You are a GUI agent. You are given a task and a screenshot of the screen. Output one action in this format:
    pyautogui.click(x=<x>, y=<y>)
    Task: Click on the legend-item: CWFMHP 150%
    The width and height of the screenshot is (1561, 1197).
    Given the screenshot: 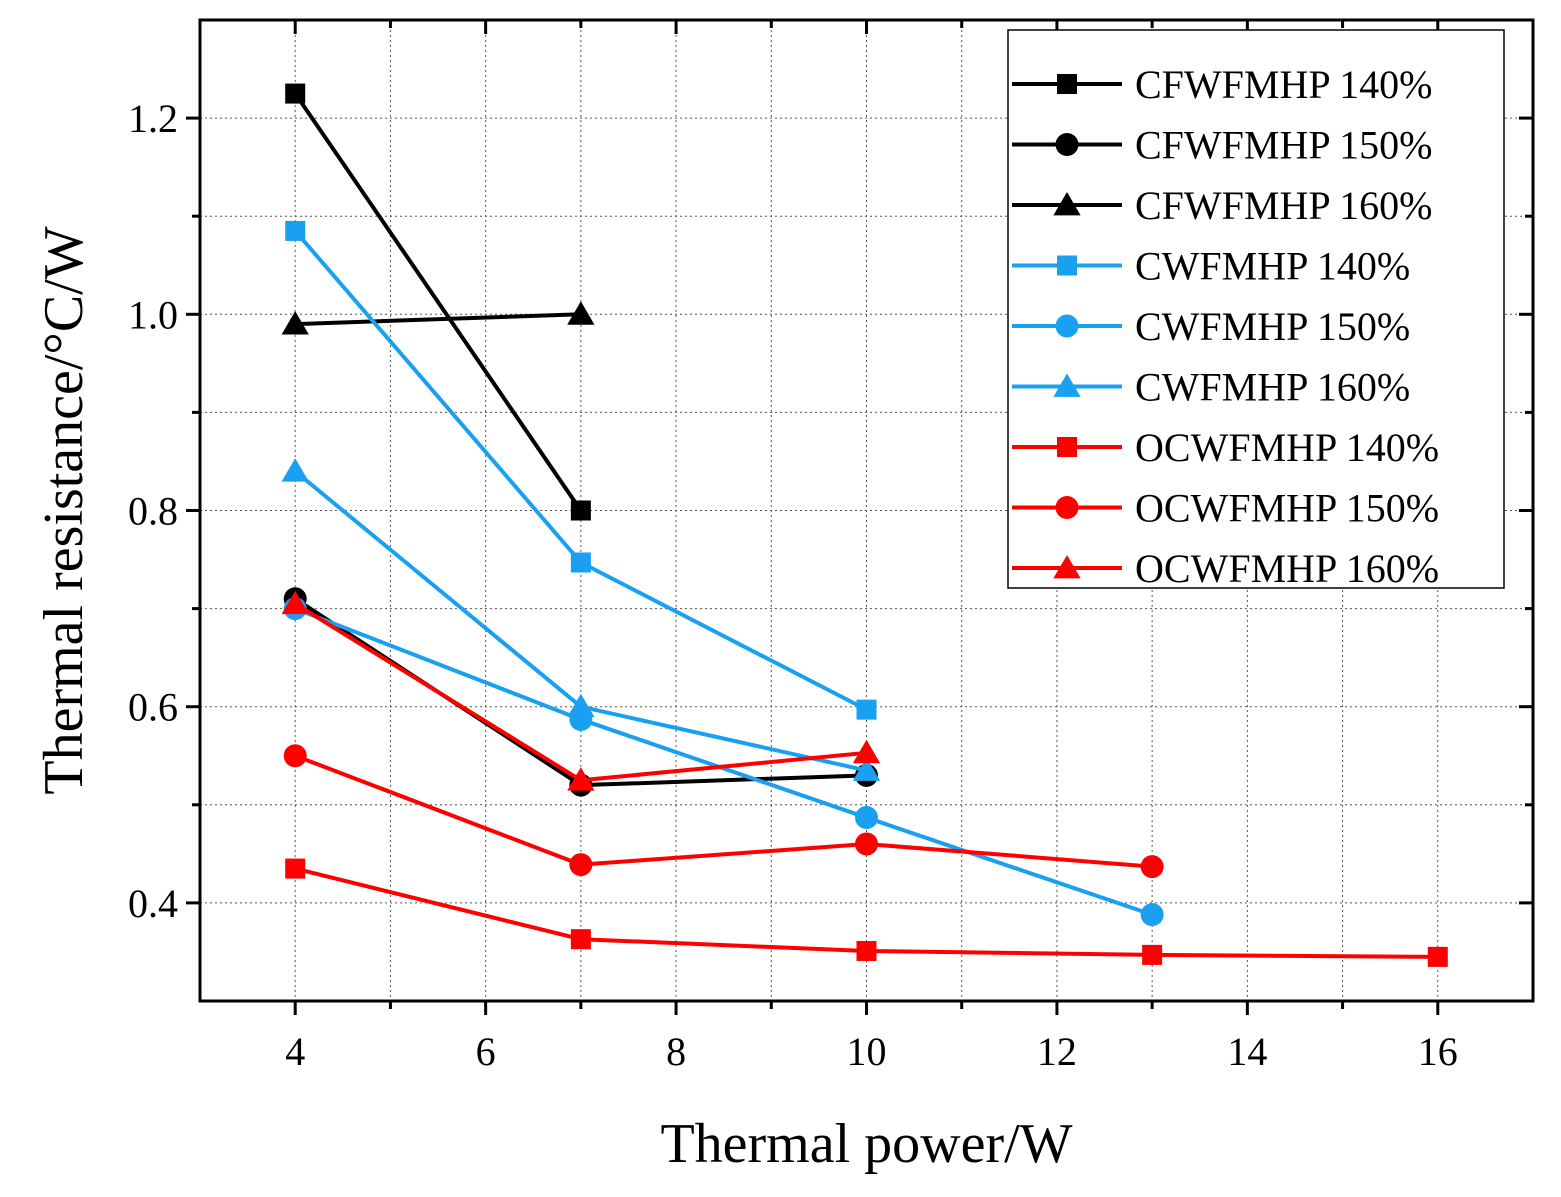 What is the action you would take?
    pyautogui.click(x=1211, y=326)
    